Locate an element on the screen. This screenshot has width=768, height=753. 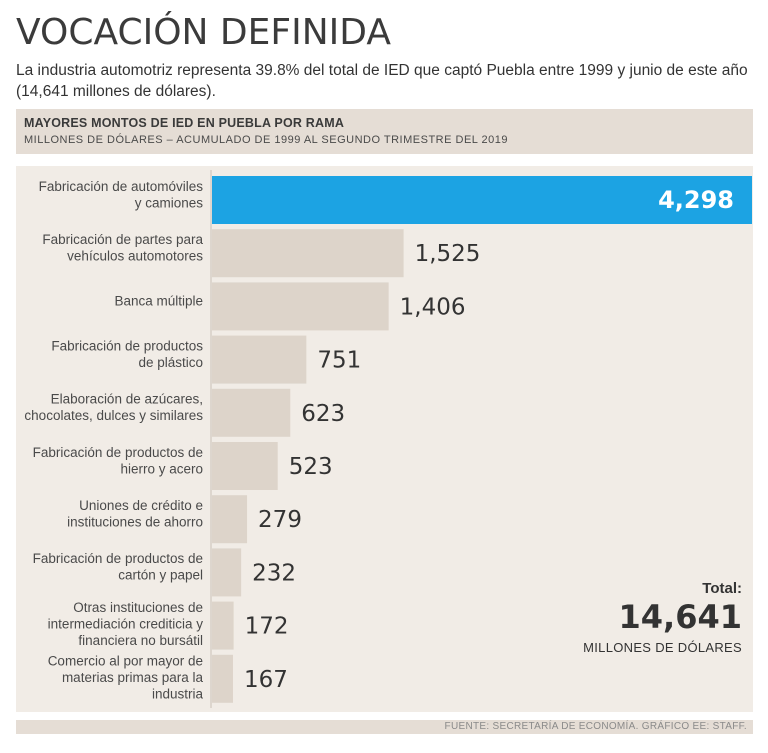
value-label-5: 523 is located at coordinates (311, 467).